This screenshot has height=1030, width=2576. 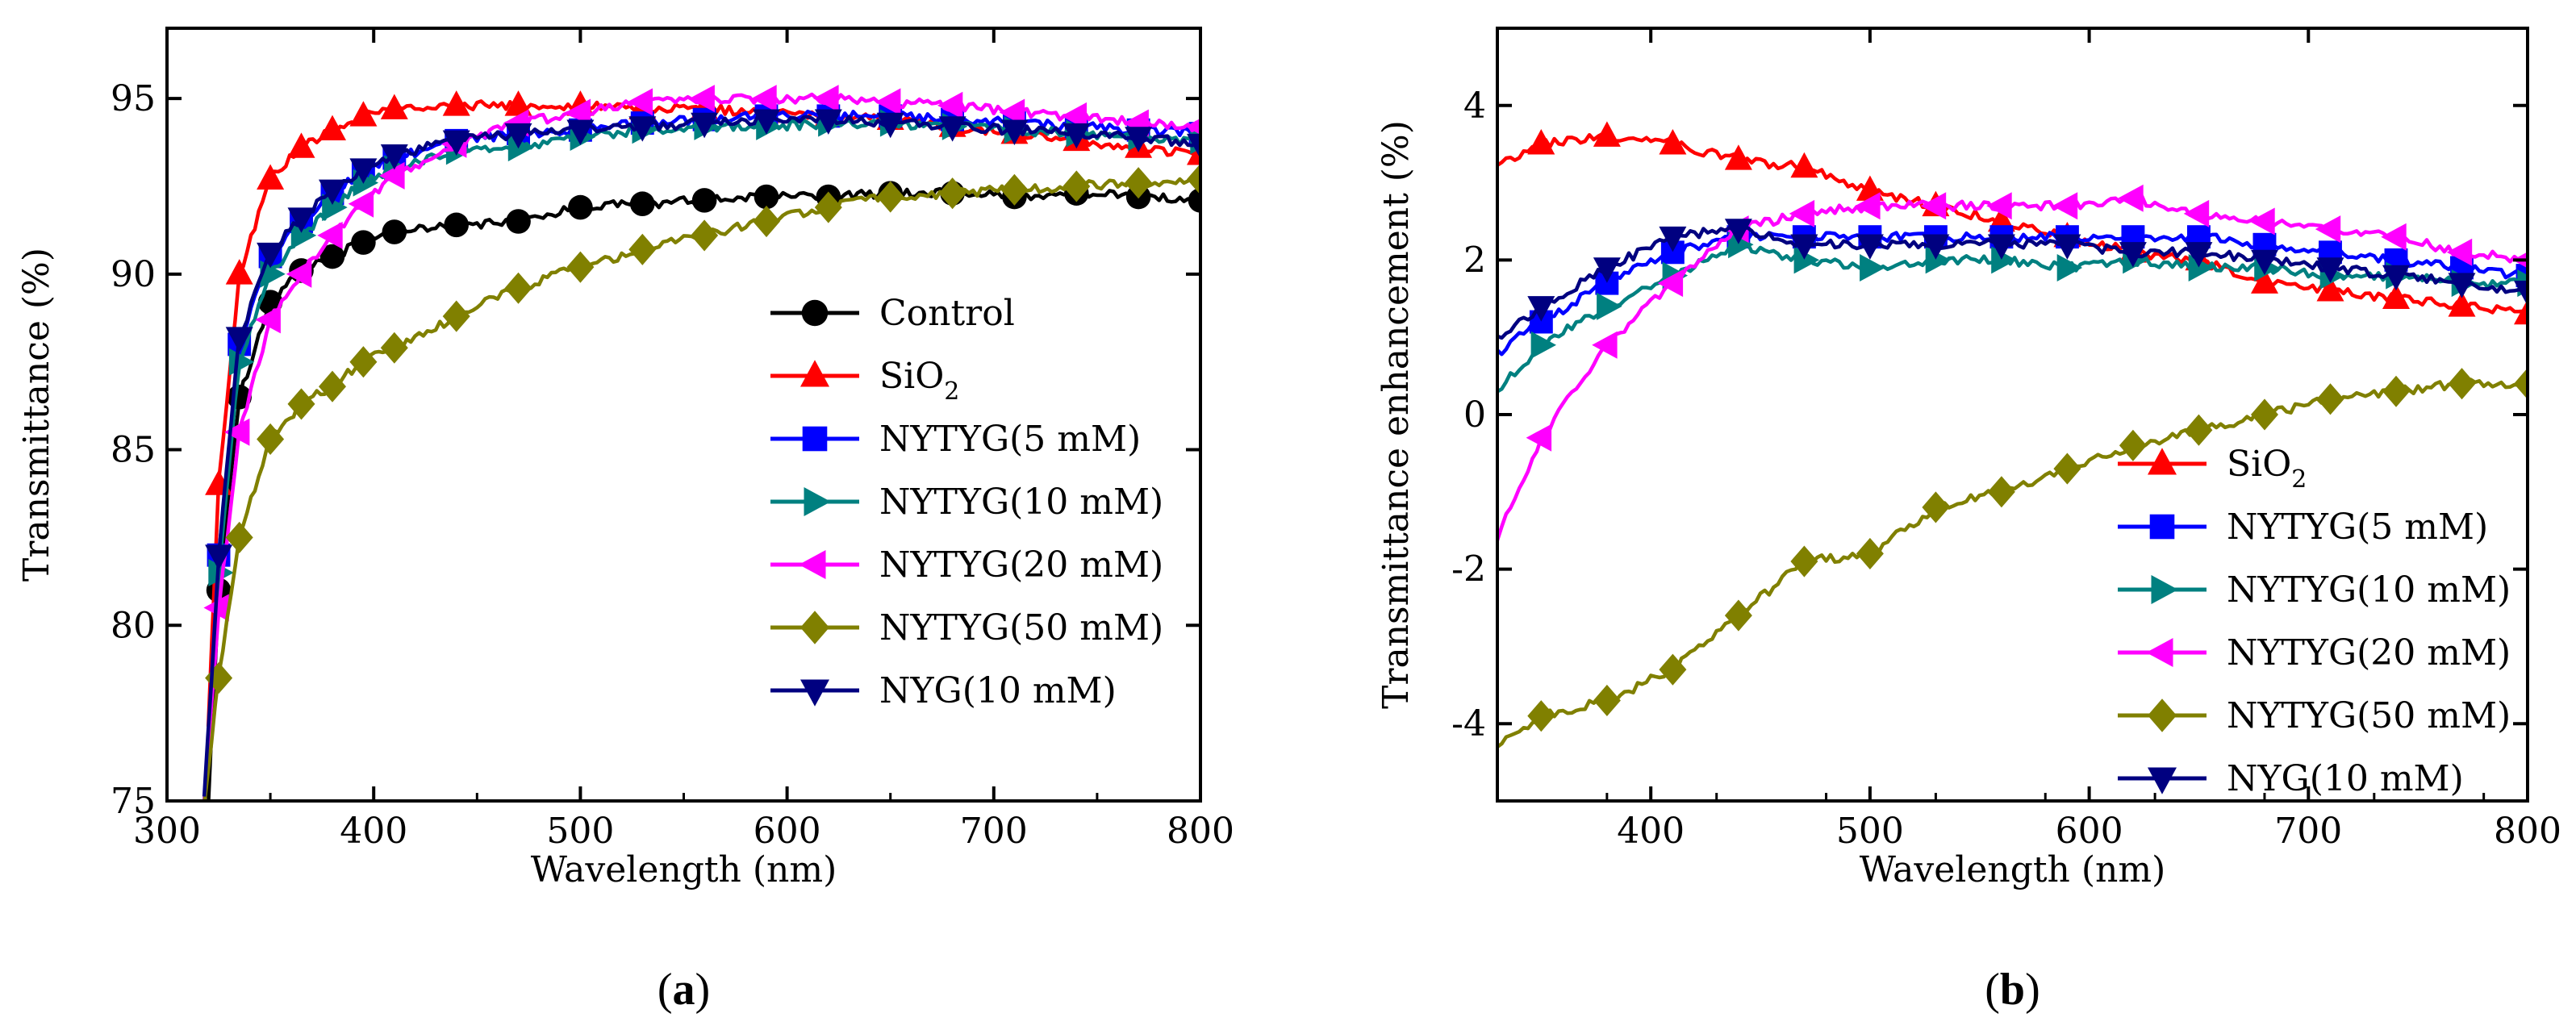 What do you see at coordinates (2308, 831) in the screenshot?
I see `x-tick-label: 700` at bounding box center [2308, 831].